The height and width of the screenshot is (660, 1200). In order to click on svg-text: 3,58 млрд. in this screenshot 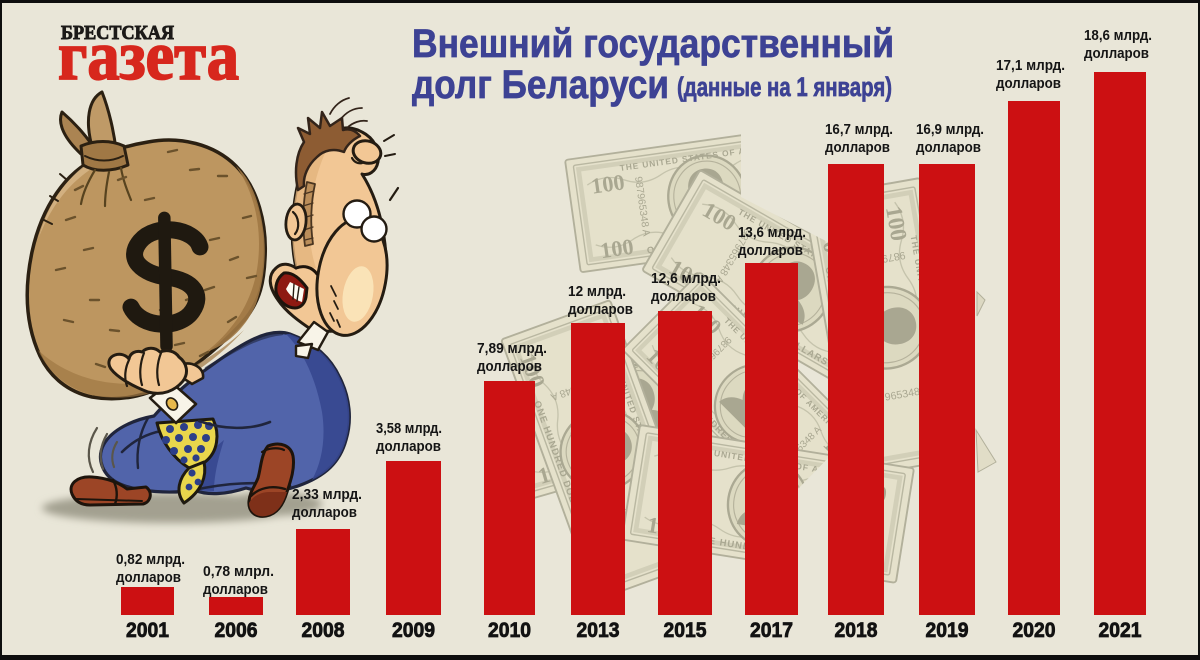, I will do `click(409, 428)`.